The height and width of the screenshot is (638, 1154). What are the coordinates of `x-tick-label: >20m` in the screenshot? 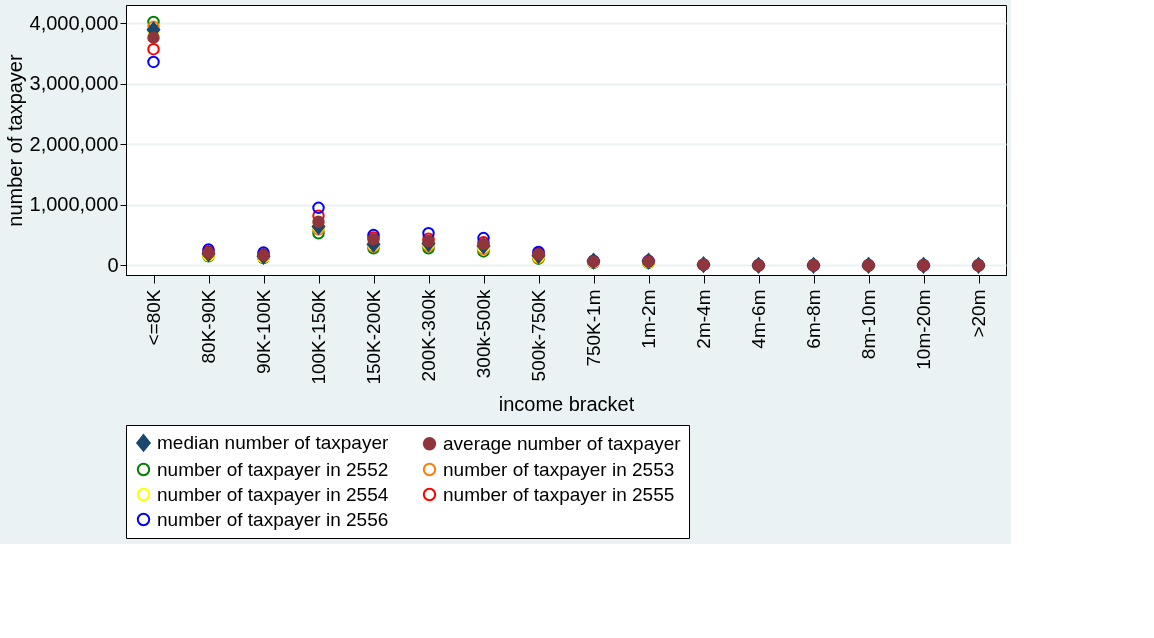 It's located at (978, 313).